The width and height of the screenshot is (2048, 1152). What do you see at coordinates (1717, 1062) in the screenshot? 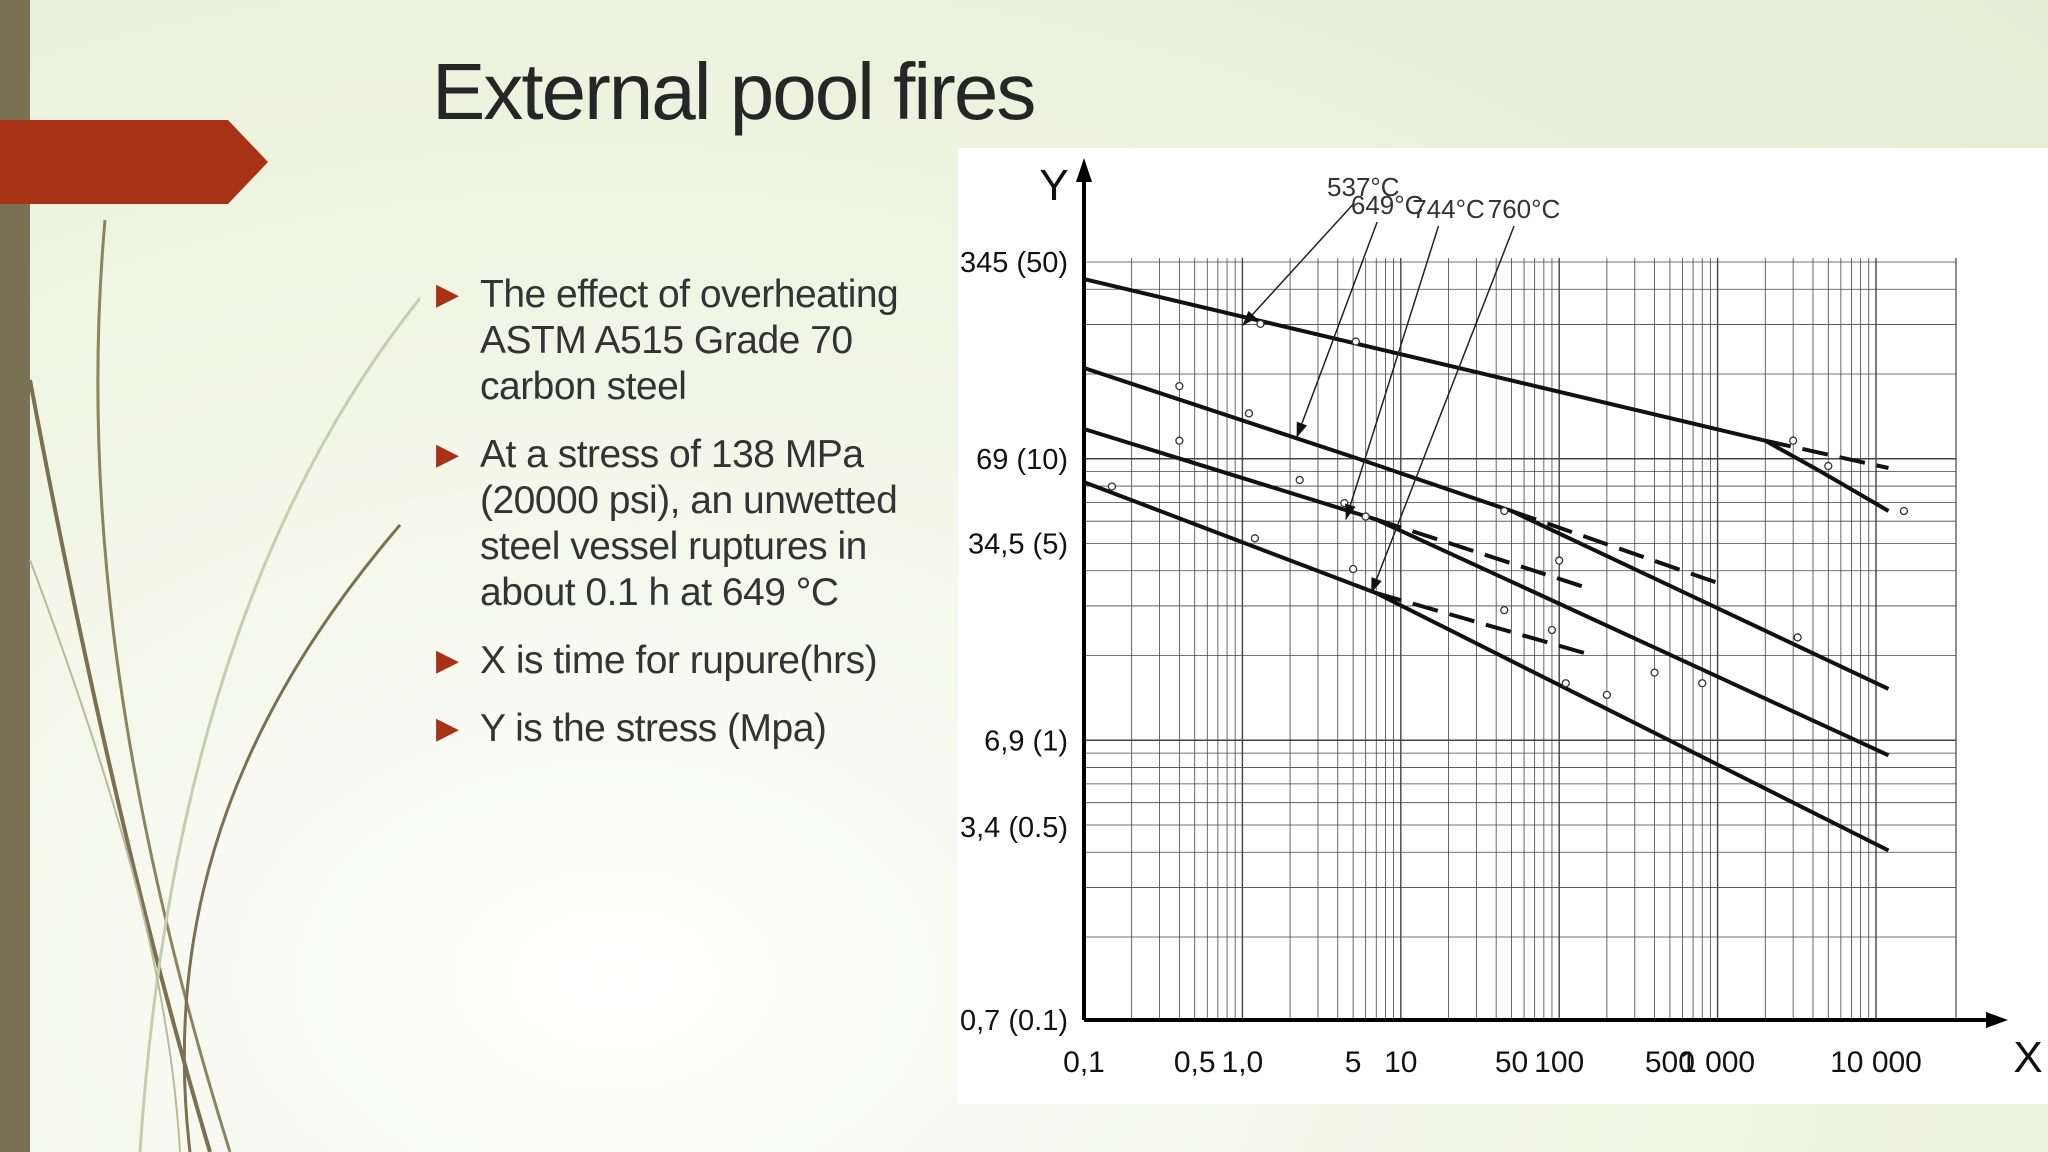
I see `x-tick-label: 1 000` at bounding box center [1717, 1062].